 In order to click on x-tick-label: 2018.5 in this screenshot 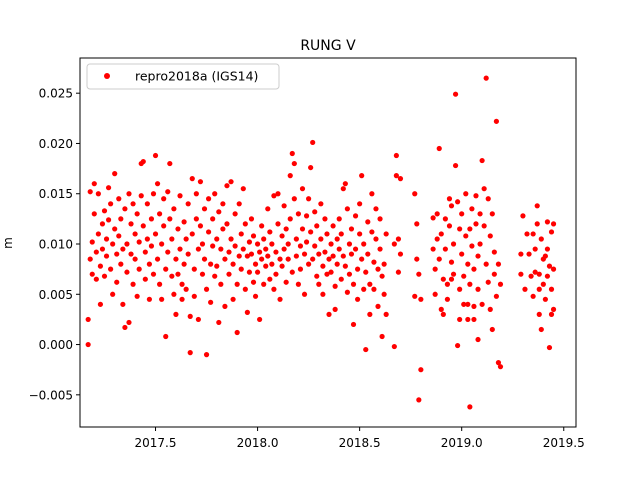, I will do `click(360, 443)`.